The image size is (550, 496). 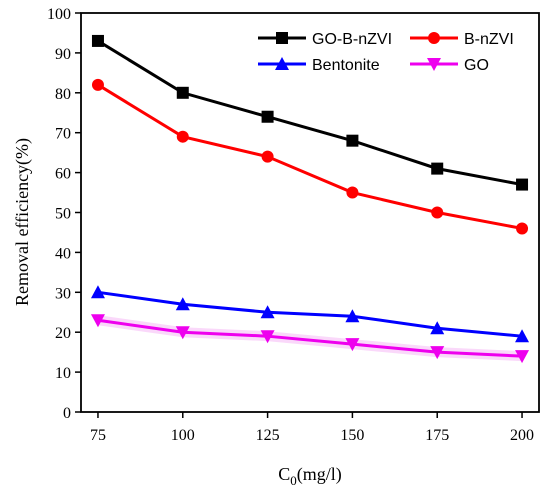 I want to click on y-axis-ticks: 0 10 20 30 40 50 60 70 80 90 100, so click(x=64, y=214).